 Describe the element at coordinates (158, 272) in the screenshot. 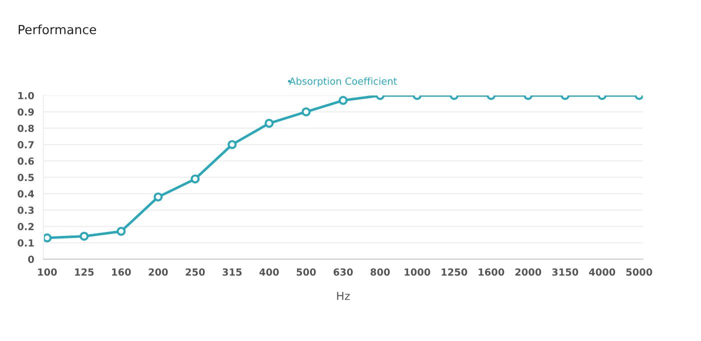

I see `x-tick-label: 200` at that location.